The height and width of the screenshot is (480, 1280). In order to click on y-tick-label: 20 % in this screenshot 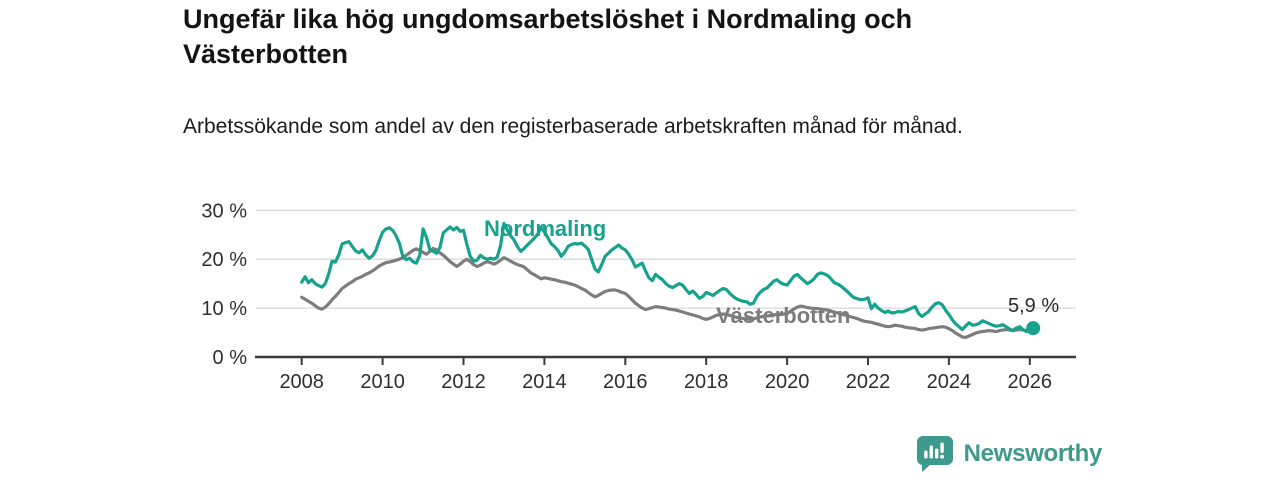, I will do `click(224, 260)`.